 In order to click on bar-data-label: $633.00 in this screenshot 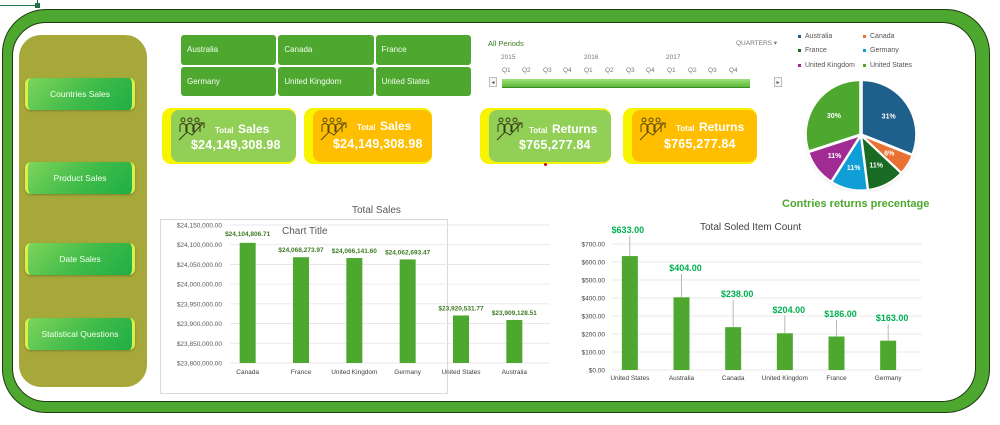, I will do `click(628, 230)`.